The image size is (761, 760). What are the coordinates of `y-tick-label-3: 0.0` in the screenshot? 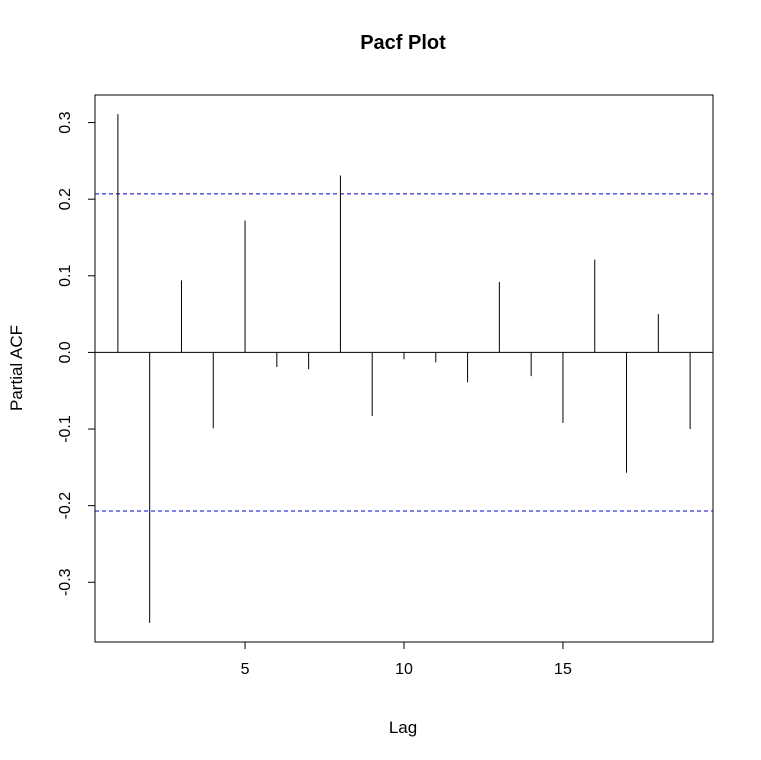 It's located at (65, 352).